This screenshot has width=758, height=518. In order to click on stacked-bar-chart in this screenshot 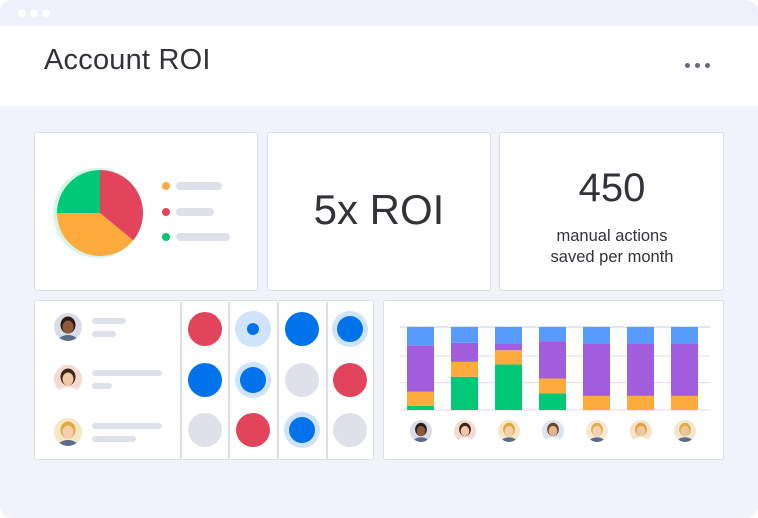, I will do `click(555, 368)`.